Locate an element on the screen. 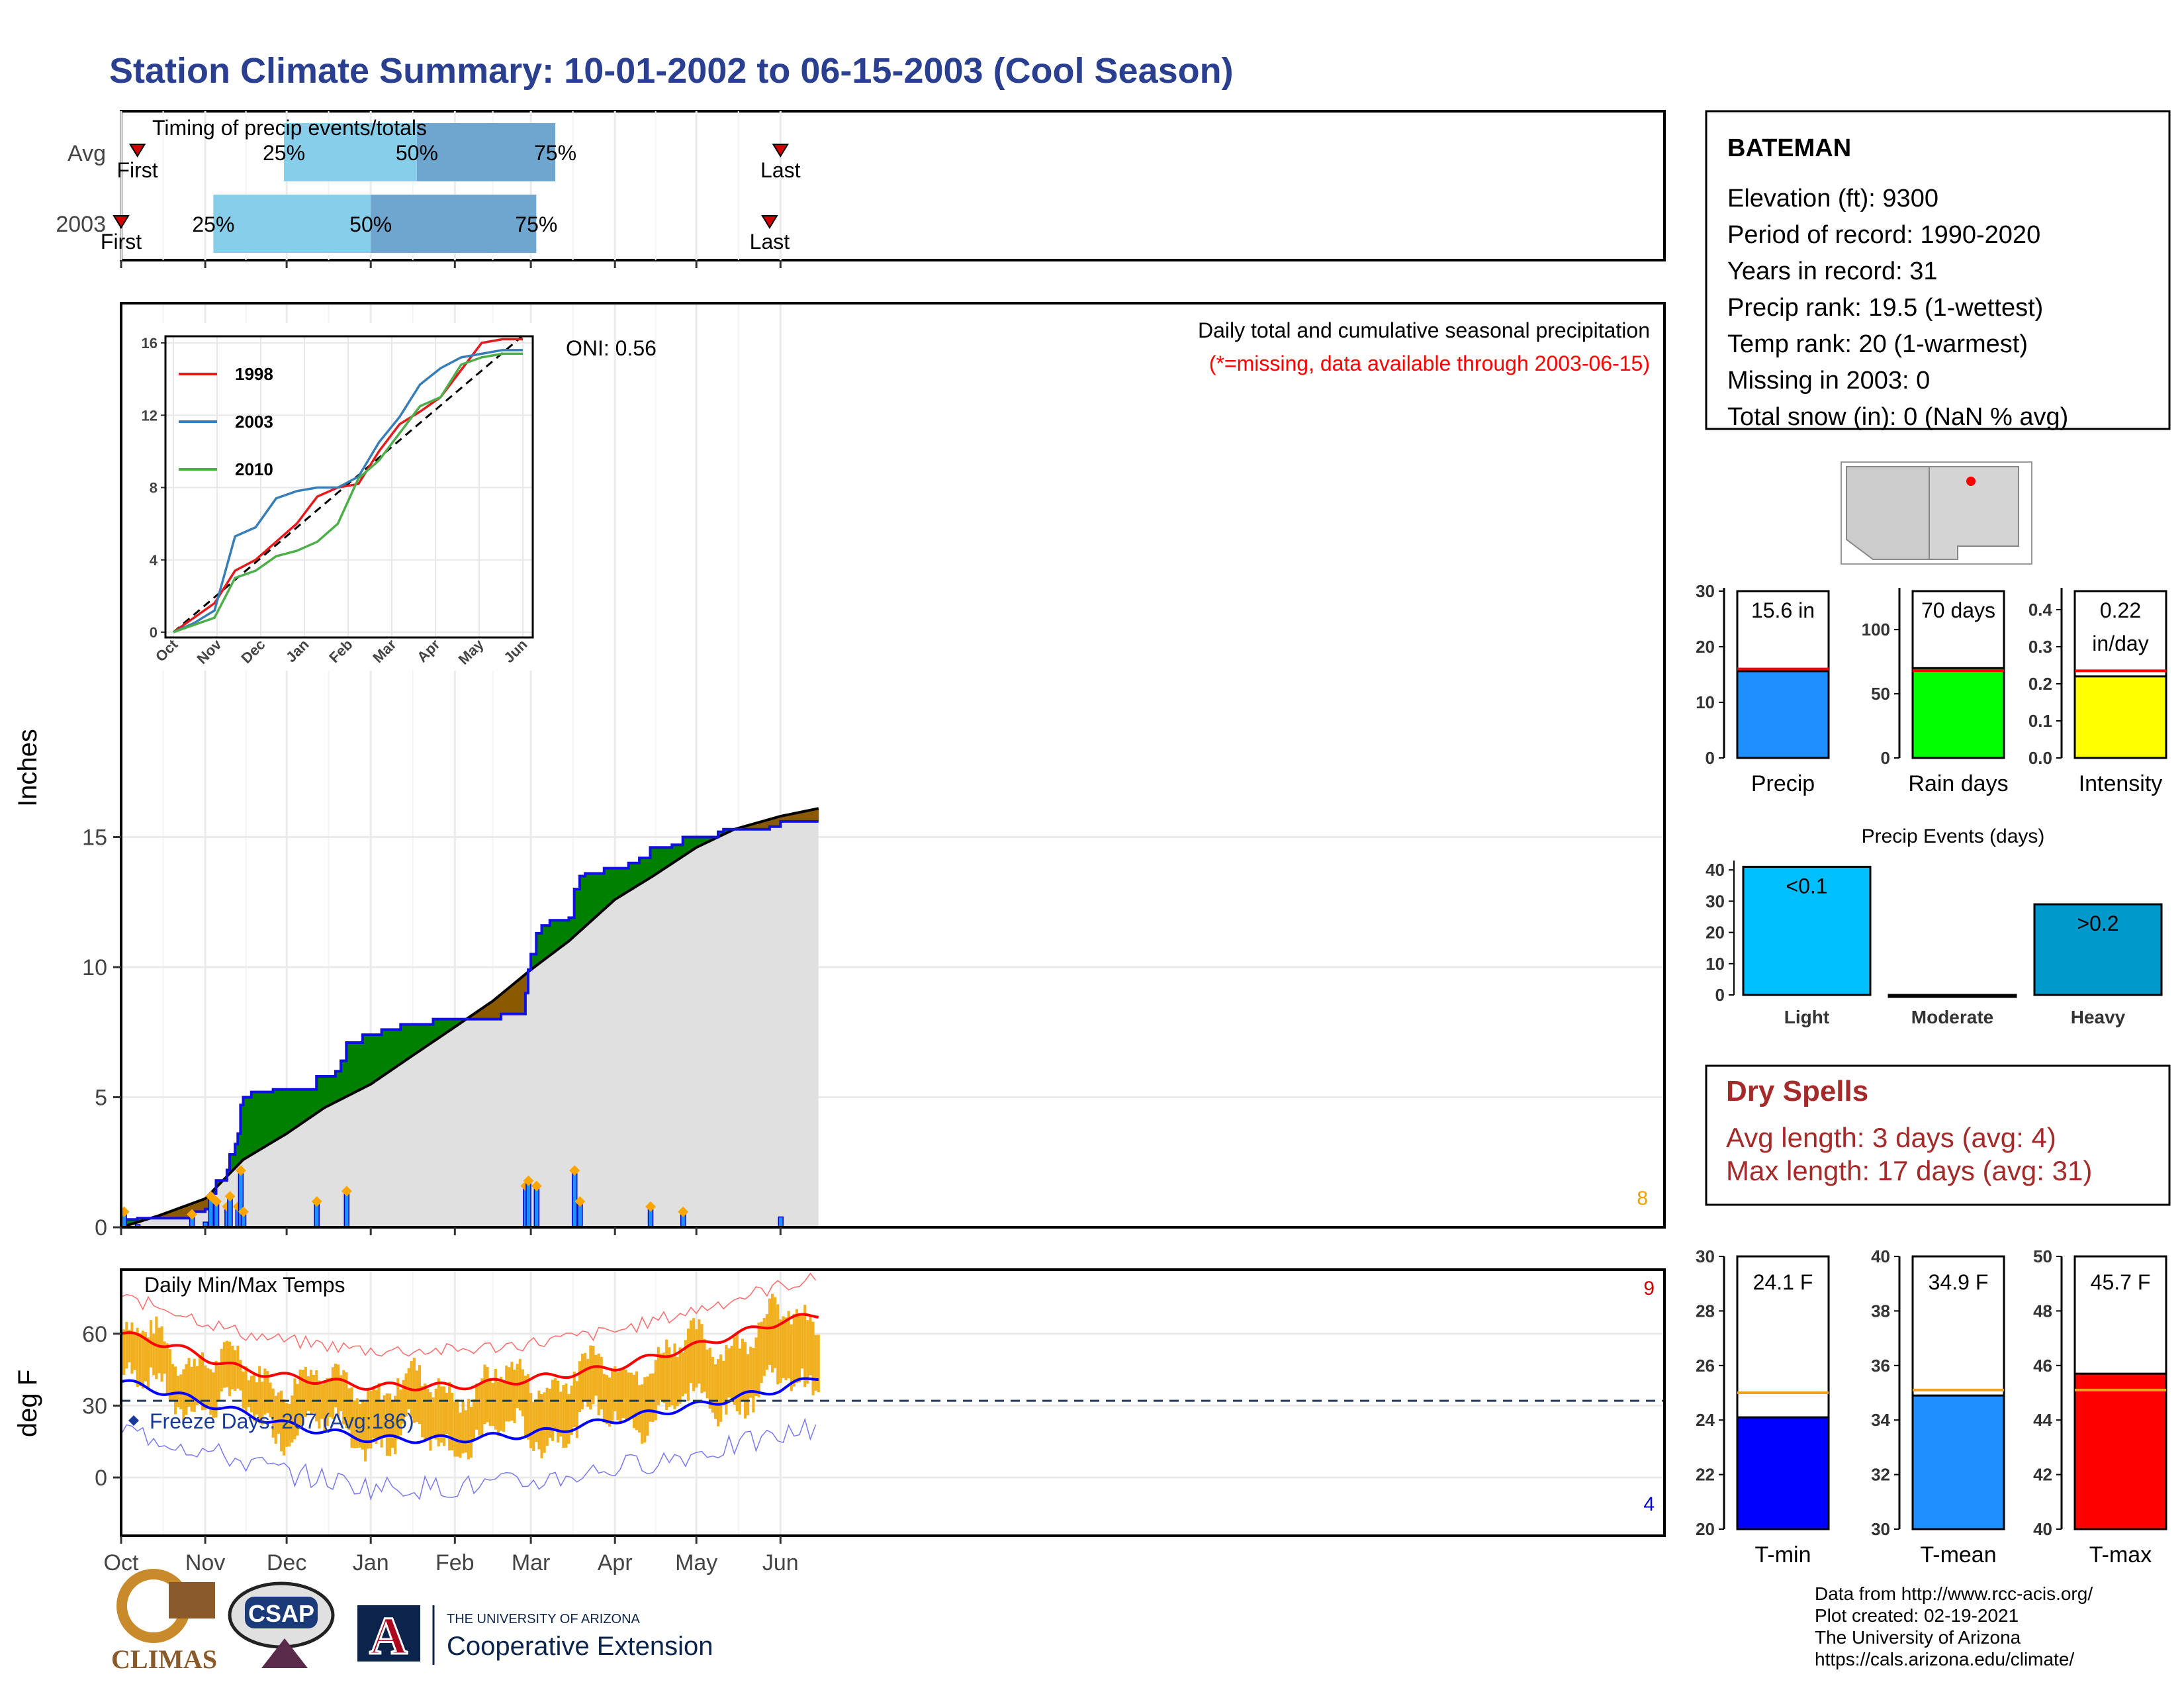  observed-cumulative-line is located at coordinates (470, 1023).